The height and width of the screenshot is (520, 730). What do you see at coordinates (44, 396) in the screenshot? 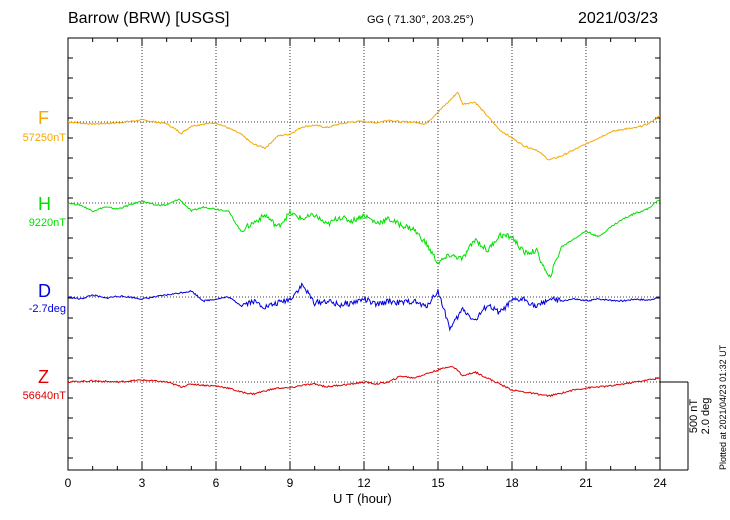
I see `baseline-label-z: 56640nT` at bounding box center [44, 396].